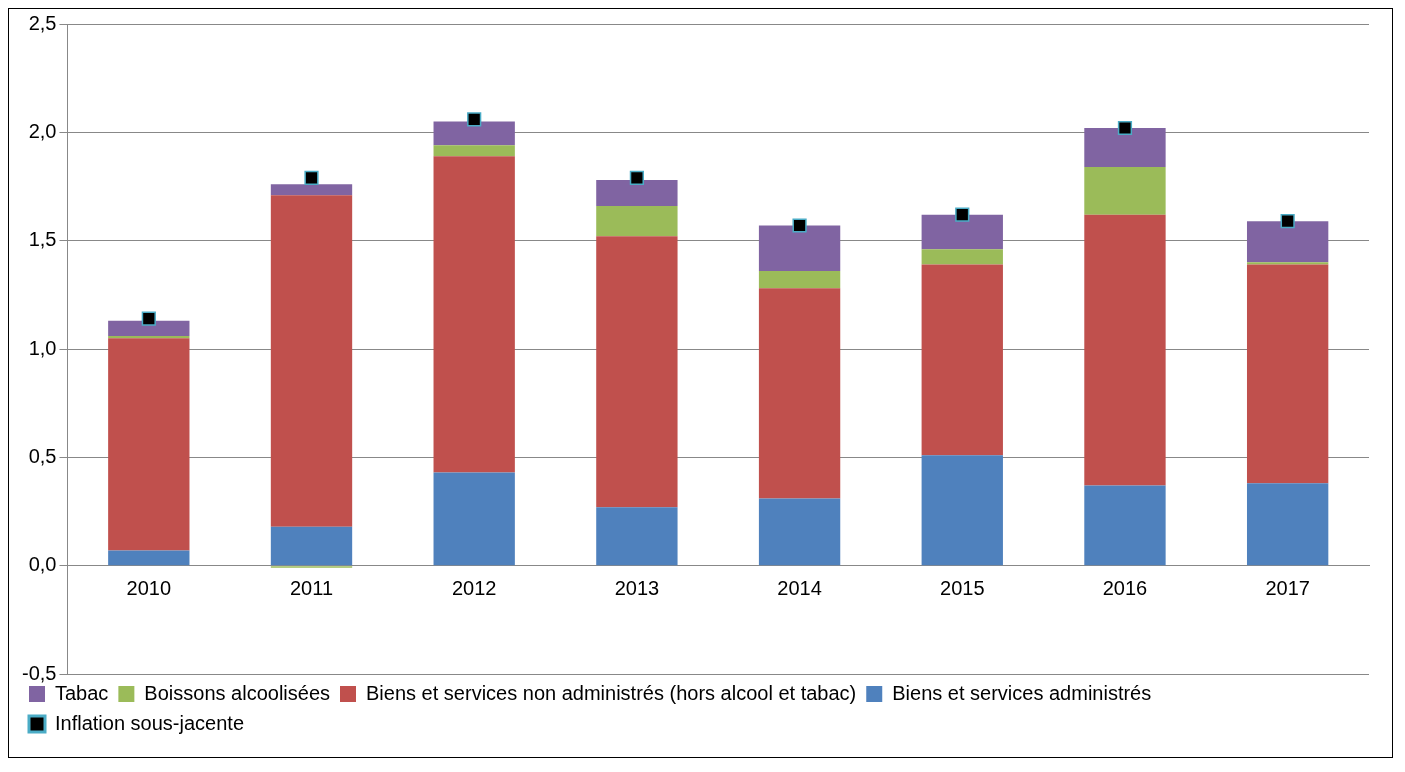 The width and height of the screenshot is (1405, 772). What do you see at coordinates (962, 588) in the screenshot?
I see `x-tick-label: 2015` at bounding box center [962, 588].